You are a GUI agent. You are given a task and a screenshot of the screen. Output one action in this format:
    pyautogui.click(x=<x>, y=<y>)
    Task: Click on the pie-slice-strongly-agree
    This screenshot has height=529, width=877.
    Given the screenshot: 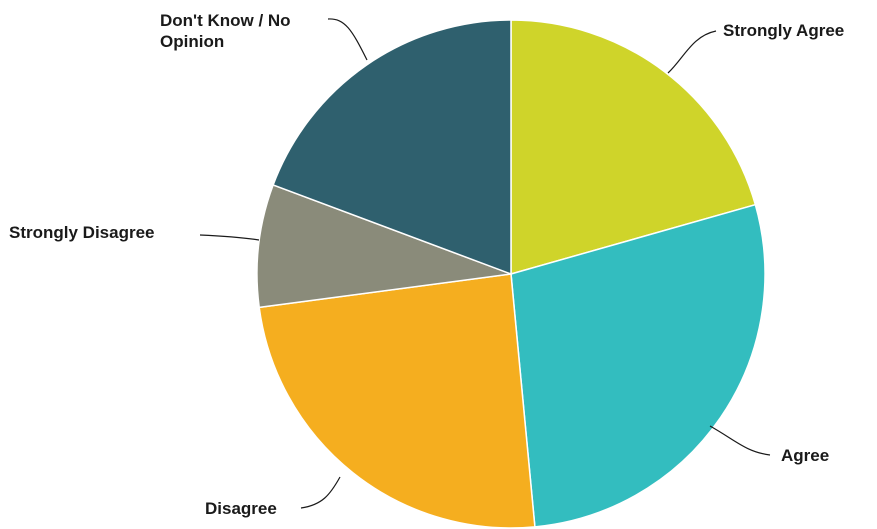 What is the action you would take?
    pyautogui.click(x=633, y=147)
    